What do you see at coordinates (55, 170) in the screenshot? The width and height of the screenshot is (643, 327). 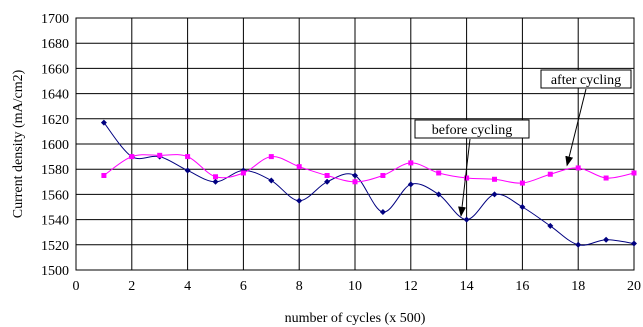 I see `y-tick-label: 1580` at bounding box center [55, 170].